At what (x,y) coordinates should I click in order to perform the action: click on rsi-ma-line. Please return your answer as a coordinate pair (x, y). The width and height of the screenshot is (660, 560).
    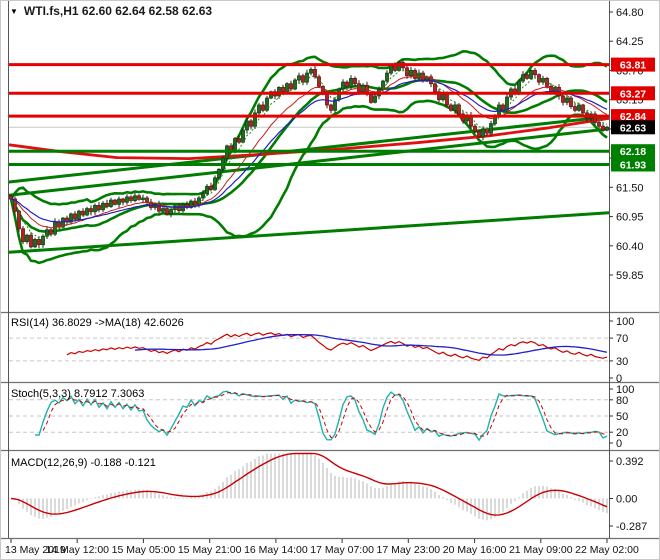
    Looking at the image, I should click on (371, 345).